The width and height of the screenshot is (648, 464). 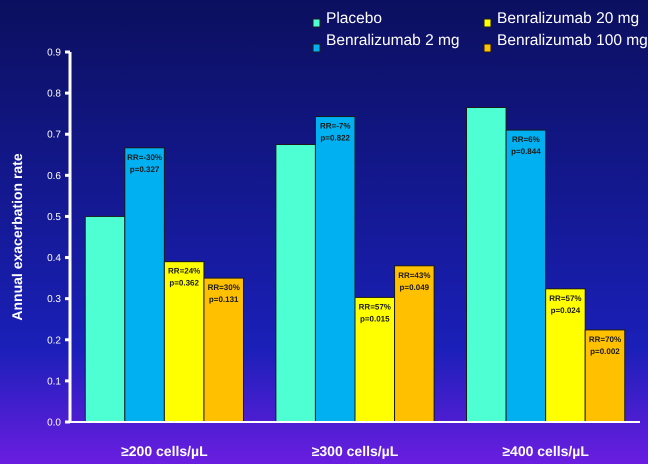 I want to click on y-tick-label: 0.6, so click(x=54, y=176).